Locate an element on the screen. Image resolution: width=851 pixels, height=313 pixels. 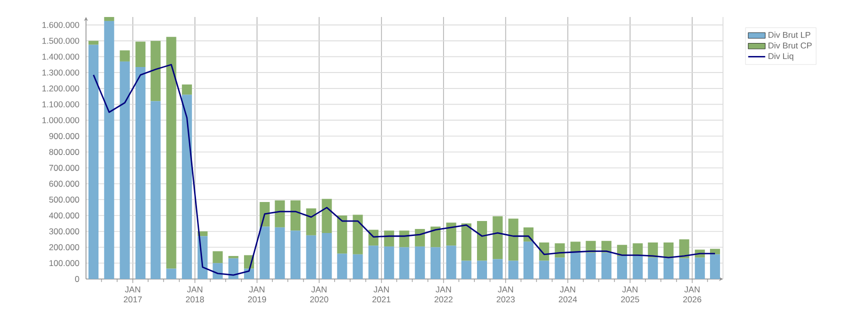
y-tick-label: 0 is located at coordinates (77, 279).